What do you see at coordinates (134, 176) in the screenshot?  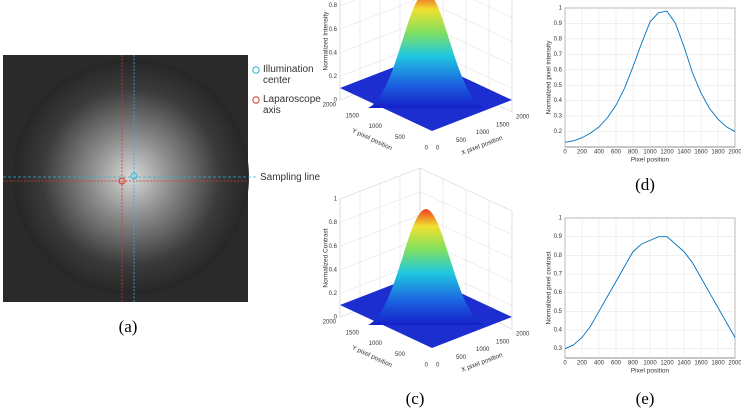 I see `illumination-marker` at bounding box center [134, 176].